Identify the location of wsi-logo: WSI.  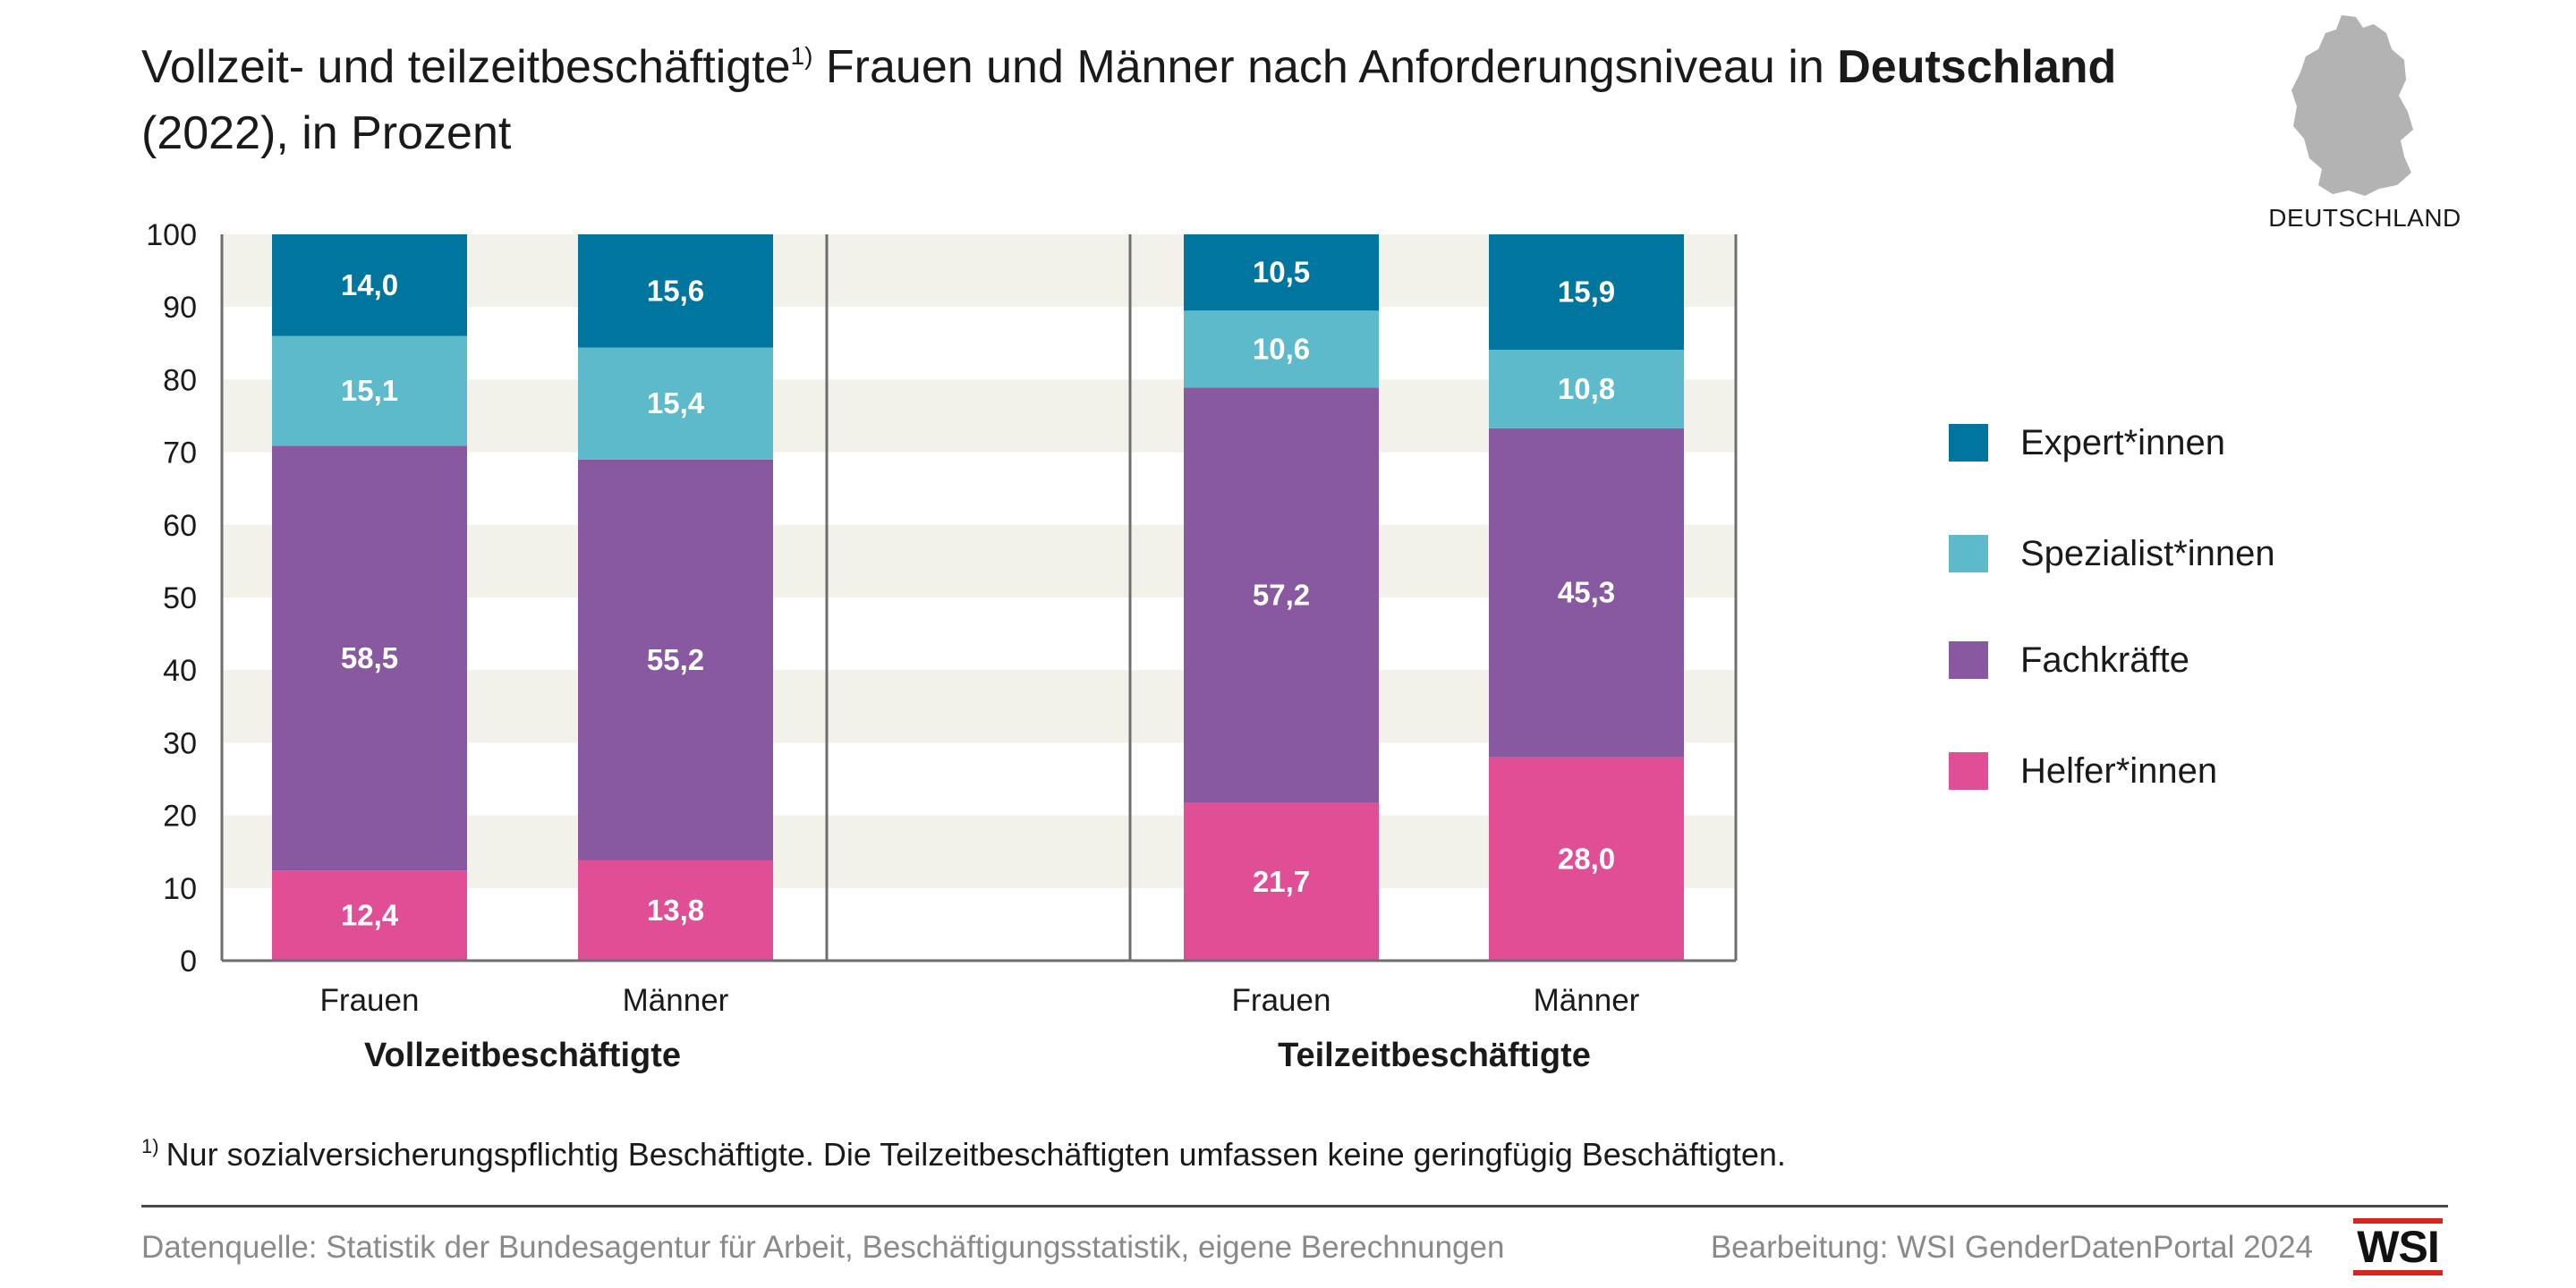
(2398, 1247).